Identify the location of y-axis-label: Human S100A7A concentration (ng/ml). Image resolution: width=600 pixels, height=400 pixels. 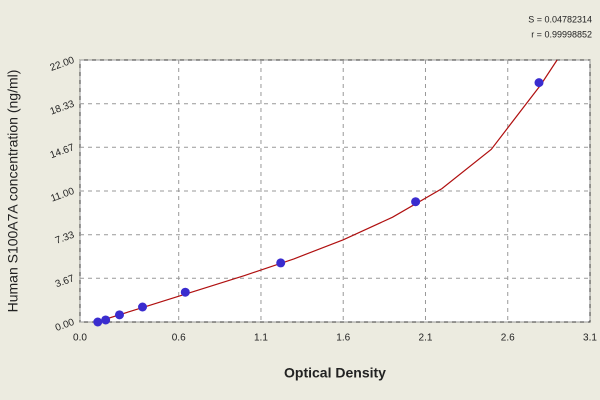
(13, 191).